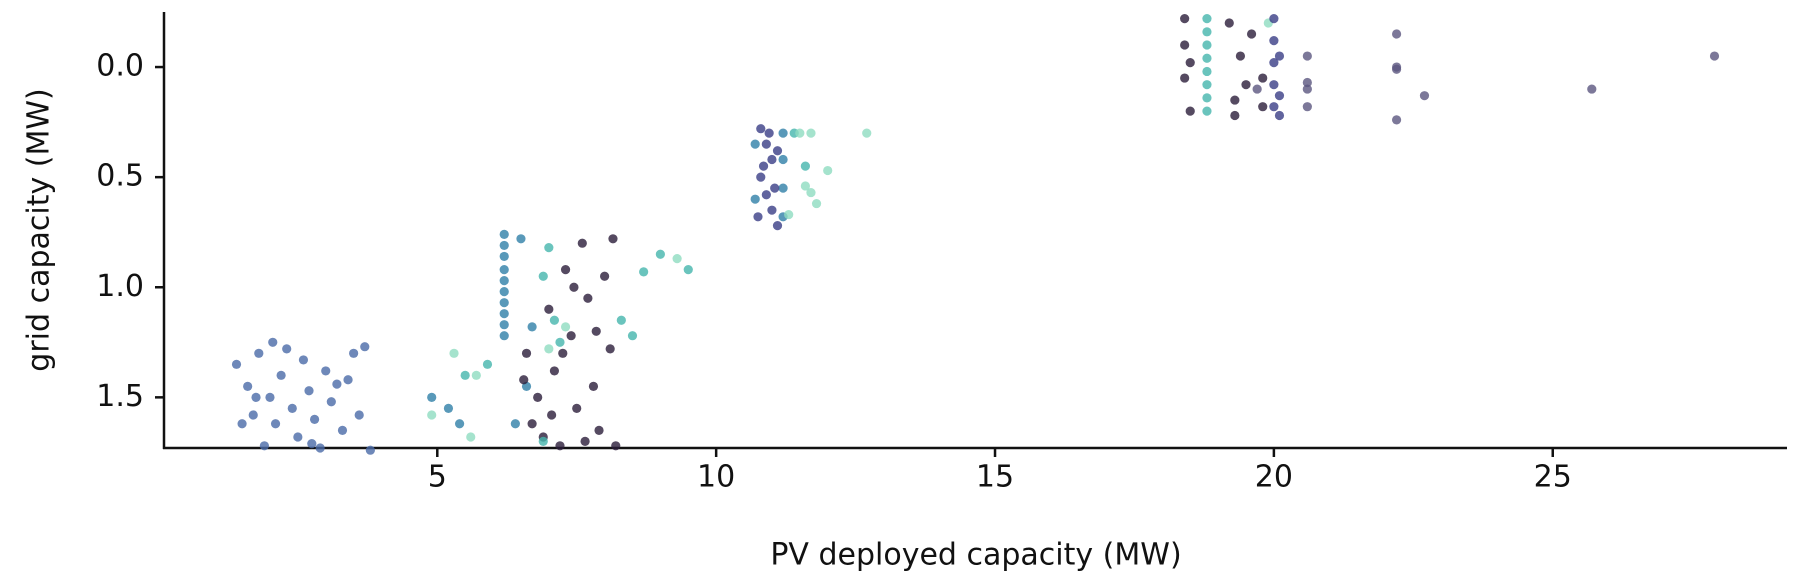  Describe the element at coordinates (120, 176) in the screenshot. I see `y-tick-label: 0.5` at that location.